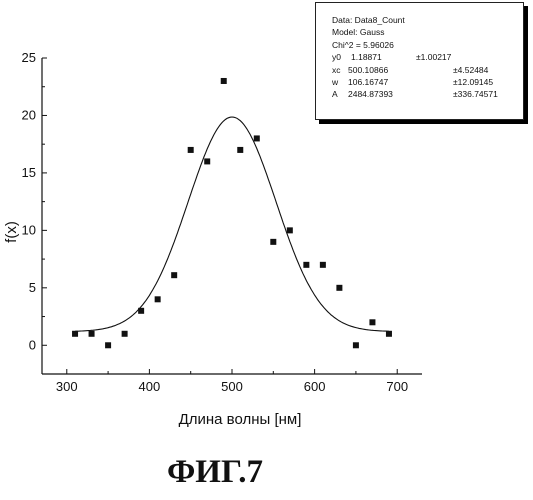 The width and height of the screenshot is (533, 500). What do you see at coordinates (336, 70) in the screenshot?
I see `param-name: xc` at bounding box center [336, 70].